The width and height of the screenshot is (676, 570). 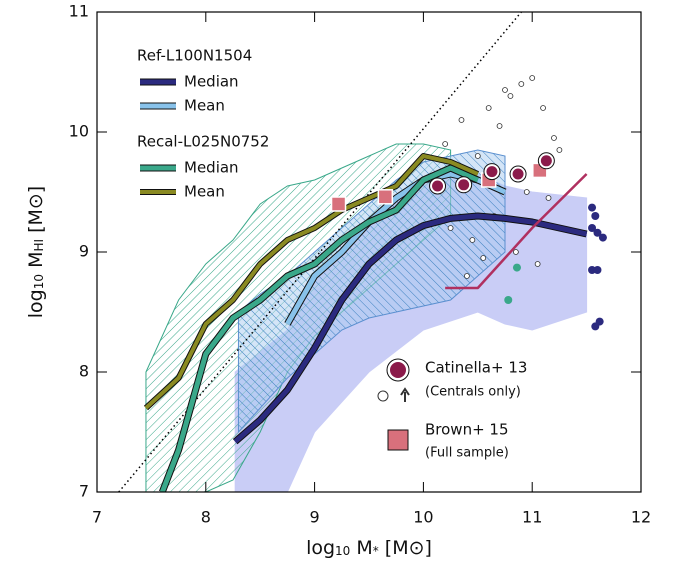 I want to click on x-axis-label-part: *, so click(x=376, y=551).